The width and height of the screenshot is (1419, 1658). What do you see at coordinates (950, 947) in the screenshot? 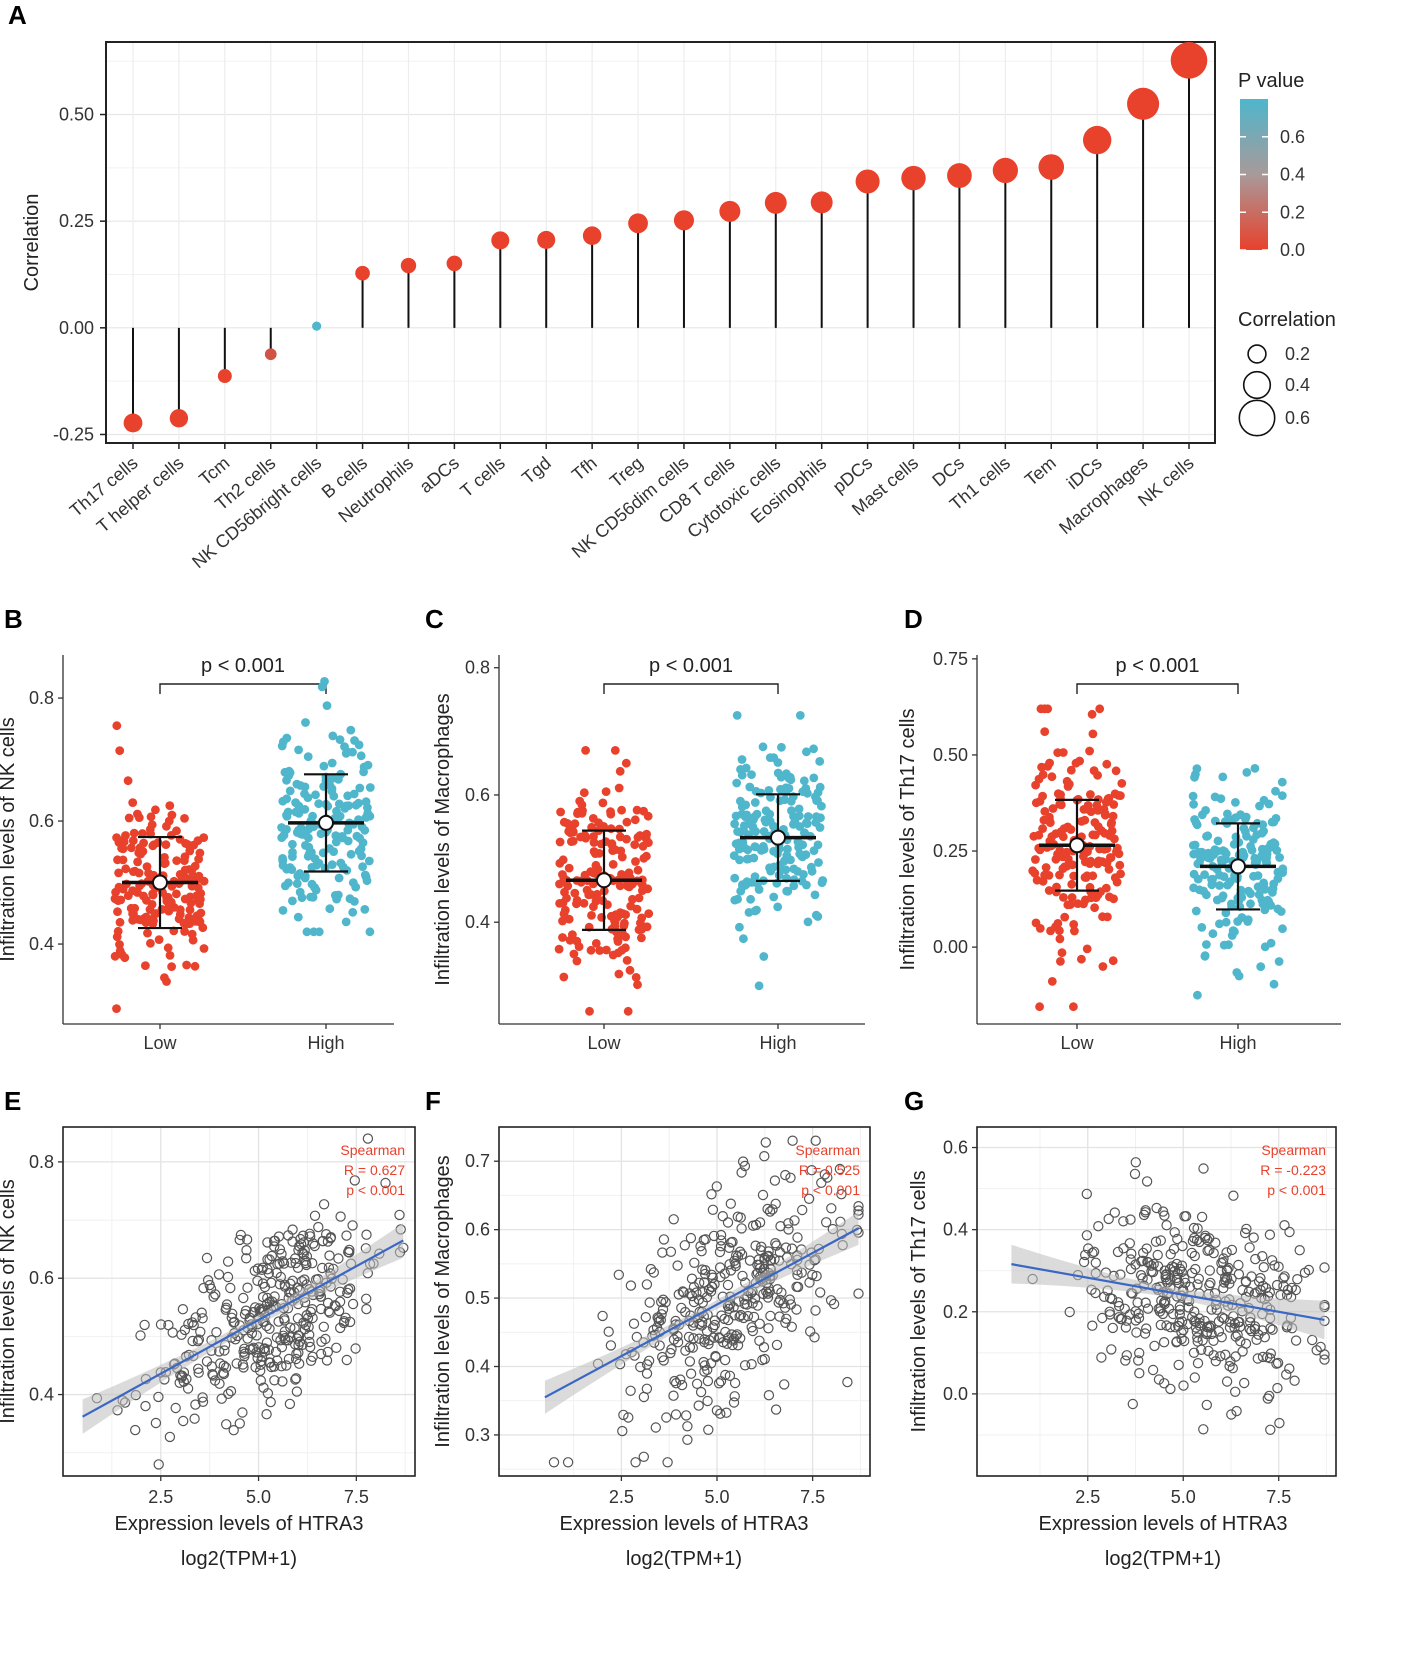
I see `ytick-label: 0.00` at bounding box center [950, 947].